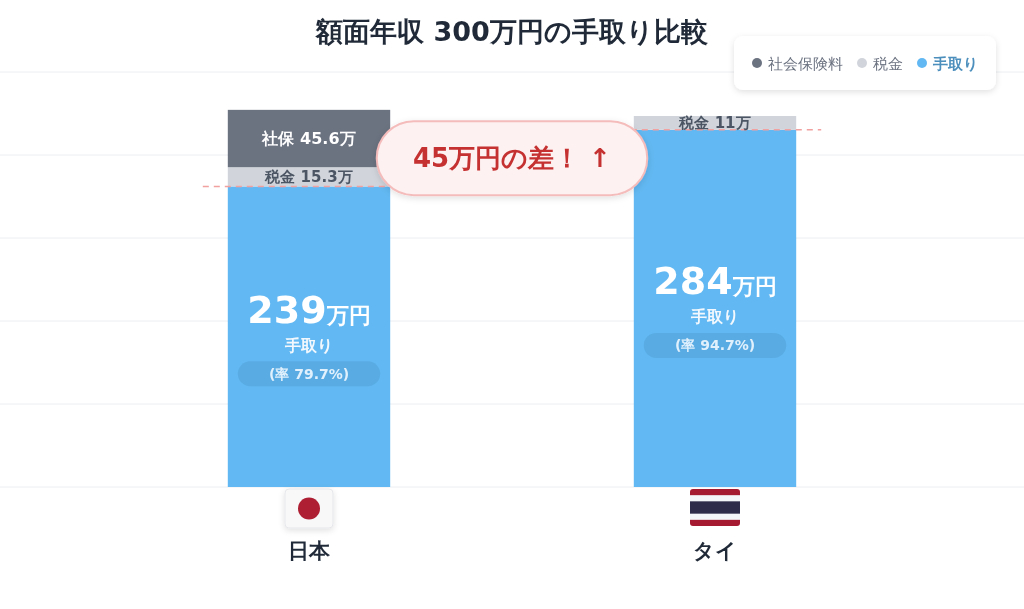  Describe the element at coordinates (715, 551) in the screenshot. I see `x-tick-label: タイ` at that location.